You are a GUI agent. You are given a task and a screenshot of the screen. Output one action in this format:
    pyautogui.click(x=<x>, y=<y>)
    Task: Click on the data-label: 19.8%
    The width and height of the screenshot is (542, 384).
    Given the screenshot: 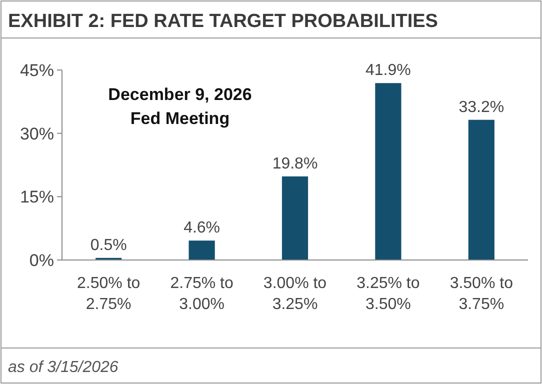 What is the action you would take?
    pyautogui.click(x=295, y=163)
    